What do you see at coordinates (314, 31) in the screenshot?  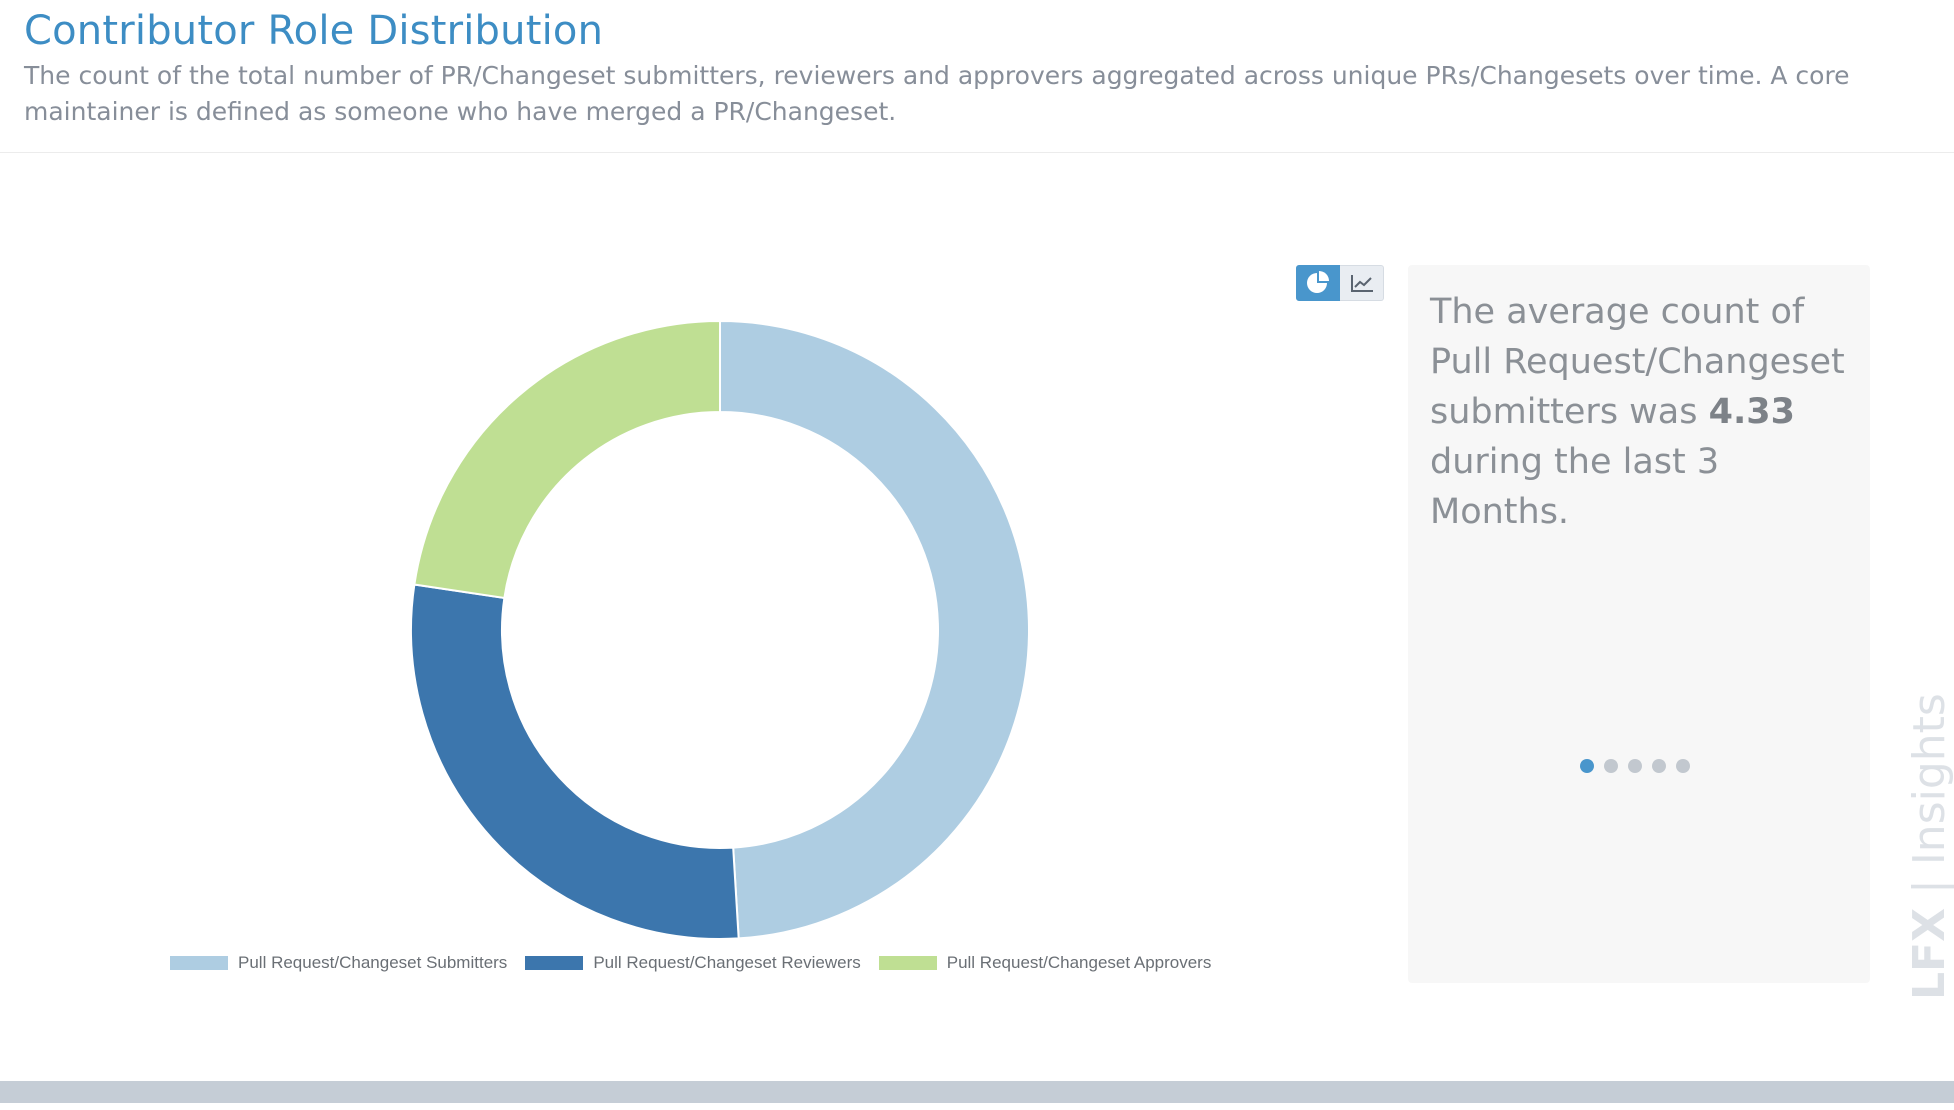 I see `page-title: Contributor Role Distribution` at bounding box center [314, 31].